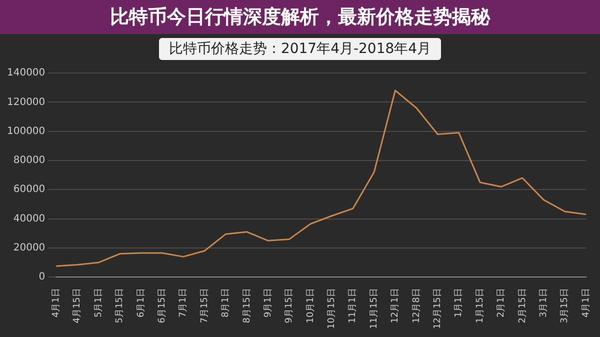 The height and width of the screenshot is (337, 600). Describe the element at coordinates (501, 303) in the screenshot. I see `x-tick-label: 2月1日` at that location.